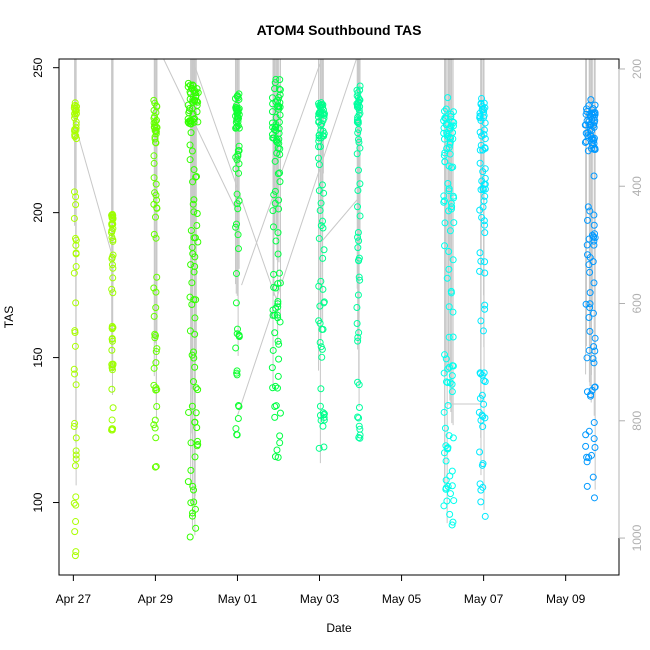 The height and width of the screenshot is (650, 650). What do you see at coordinates (296, 237) in the screenshot?
I see `transit-line` at bounding box center [296, 237].